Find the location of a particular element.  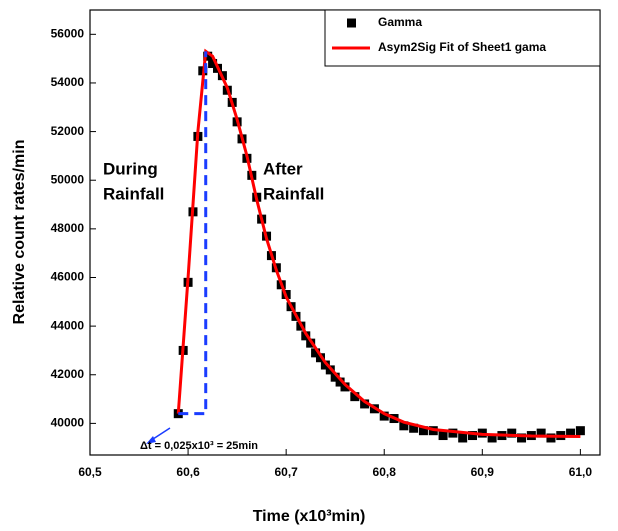

y-tick-label: 56000 is located at coordinates (68, 33).